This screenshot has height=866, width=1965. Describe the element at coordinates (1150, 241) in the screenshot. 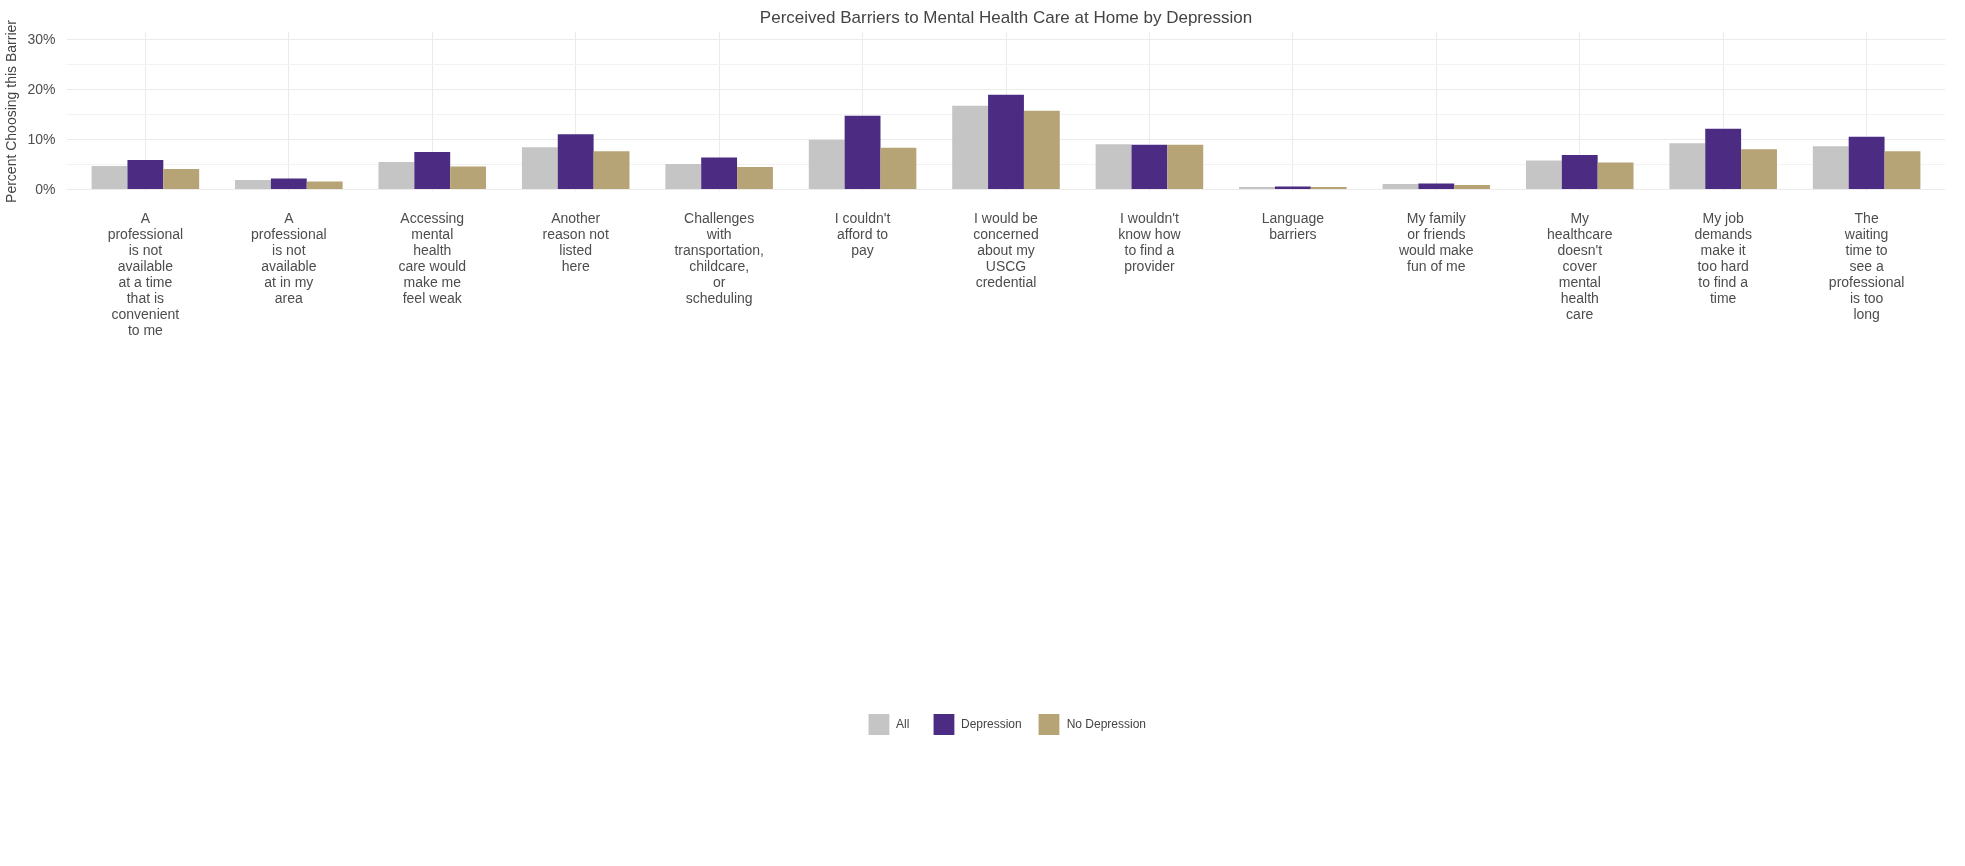

I see `x-tick-label: I wouldn't know how to find a provider` at that location.